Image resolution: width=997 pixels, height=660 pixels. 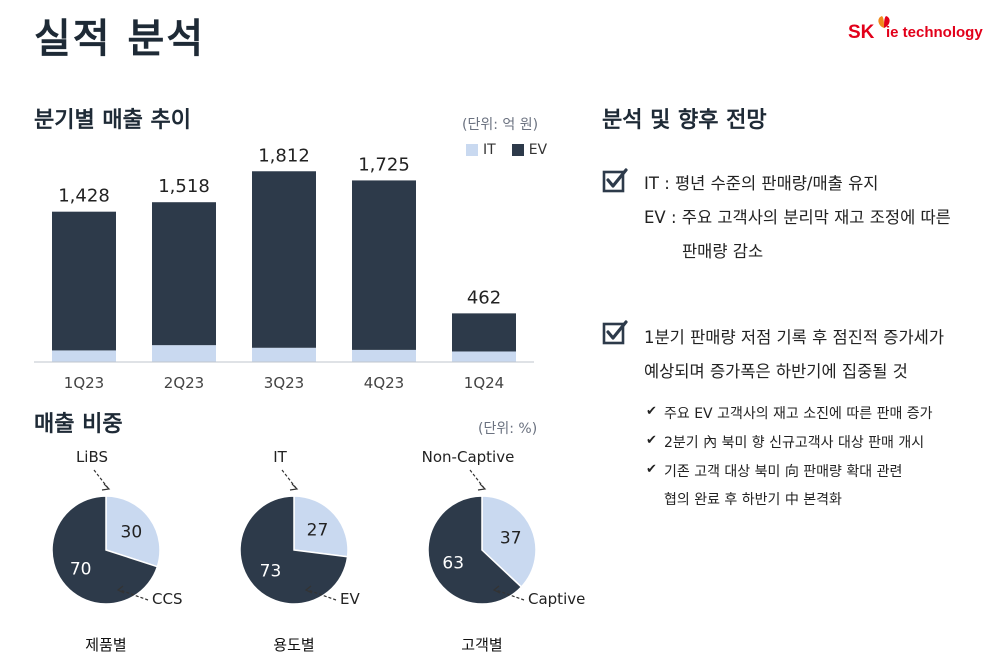 I want to click on x-tick-label-2q23: 2Q23, so click(x=184, y=382).